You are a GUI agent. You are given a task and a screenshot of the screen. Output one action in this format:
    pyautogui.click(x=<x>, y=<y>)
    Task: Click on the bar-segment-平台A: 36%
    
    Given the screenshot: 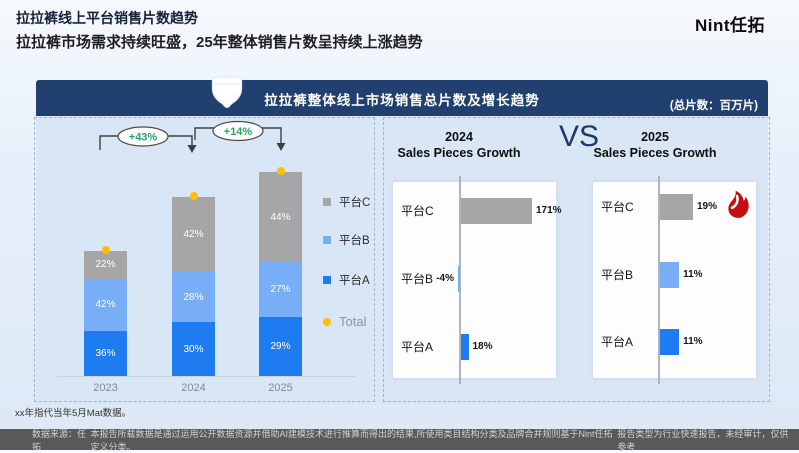 What is the action you would take?
    pyautogui.click(x=105, y=353)
    